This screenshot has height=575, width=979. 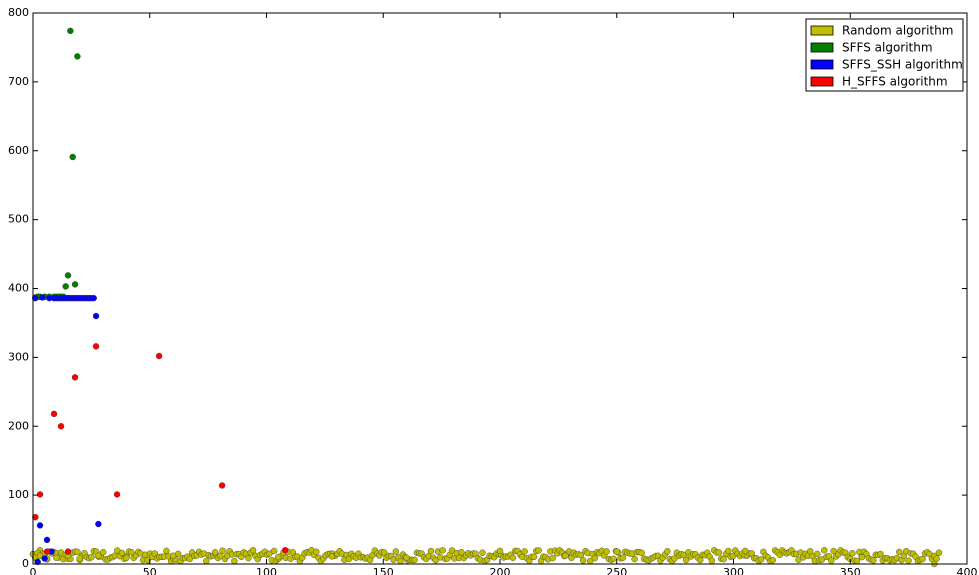 What do you see at coordinates (500, 570) in the screenshot?
I see `x-tick-label: 200` at bounding box center [500, 570].